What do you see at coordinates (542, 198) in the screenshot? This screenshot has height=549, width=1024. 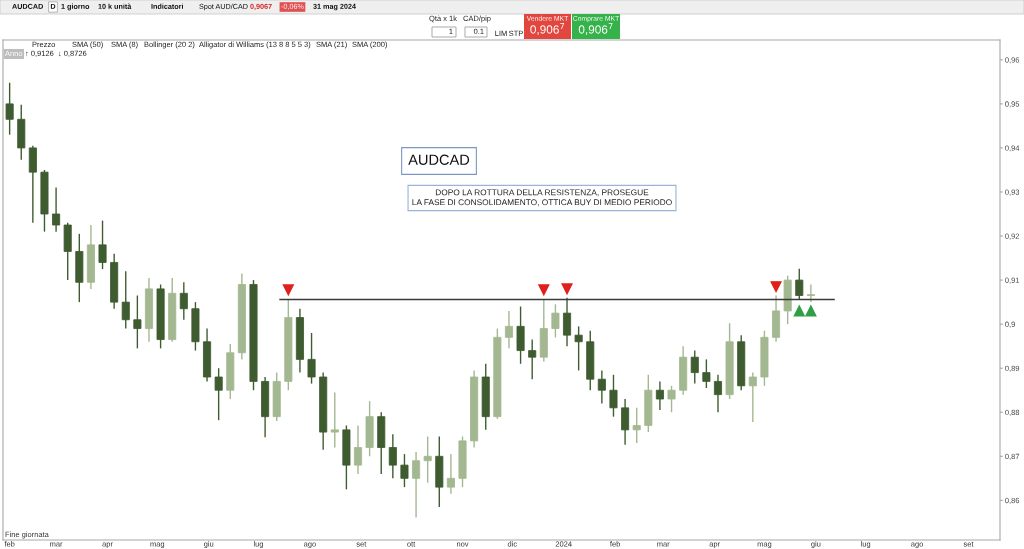 I see `text: DOPO LA ROTTURA DELLA RESISTENZA, PROSEGUE LA FASE DI CONSOLIDAMENTO, OTTICA BUY DI MEDIO PERIODO` at bounding box center [542, 198].